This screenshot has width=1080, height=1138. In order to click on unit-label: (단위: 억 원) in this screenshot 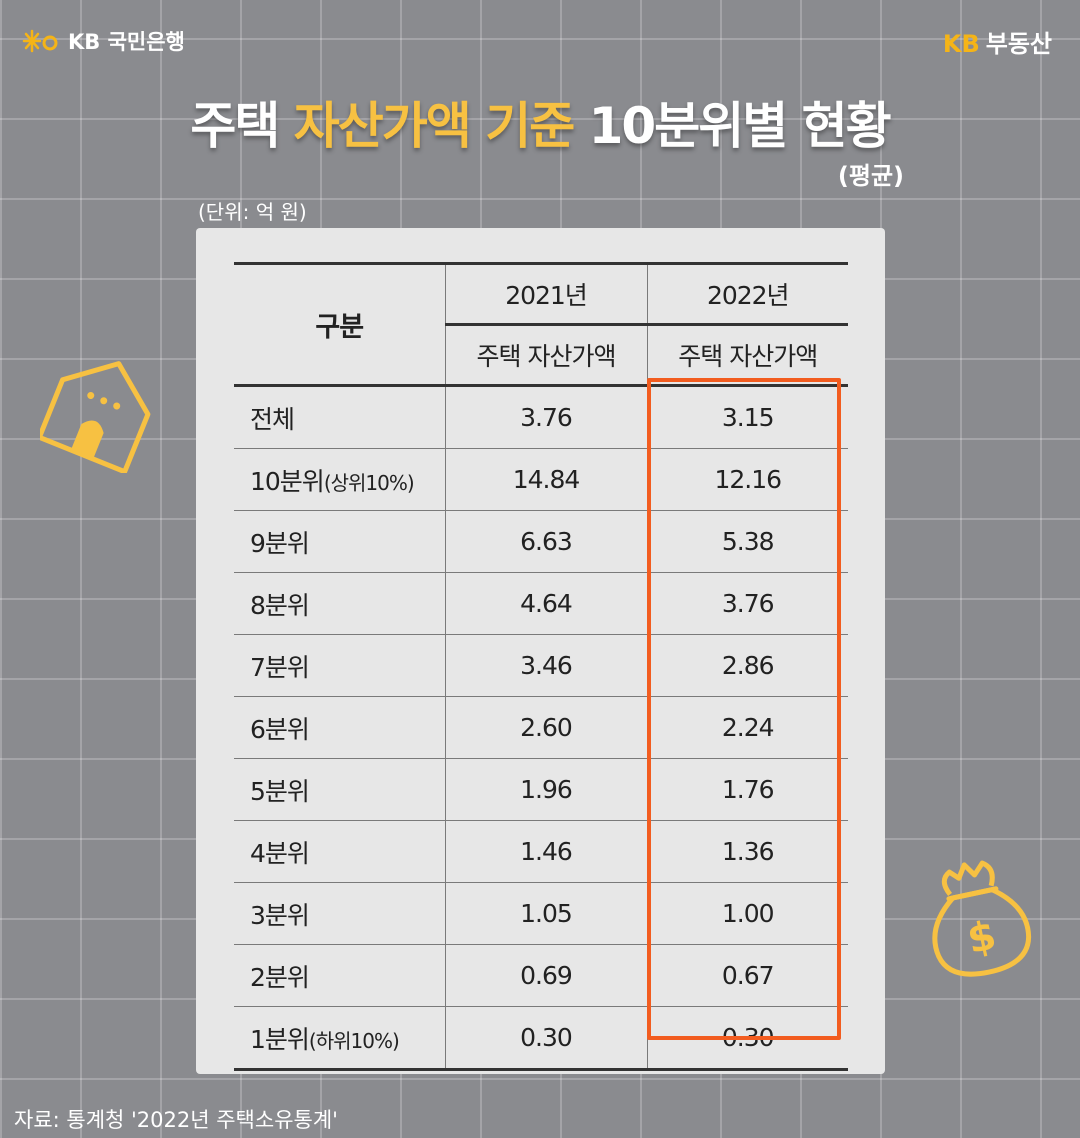, I will do `click(252, 212)`.